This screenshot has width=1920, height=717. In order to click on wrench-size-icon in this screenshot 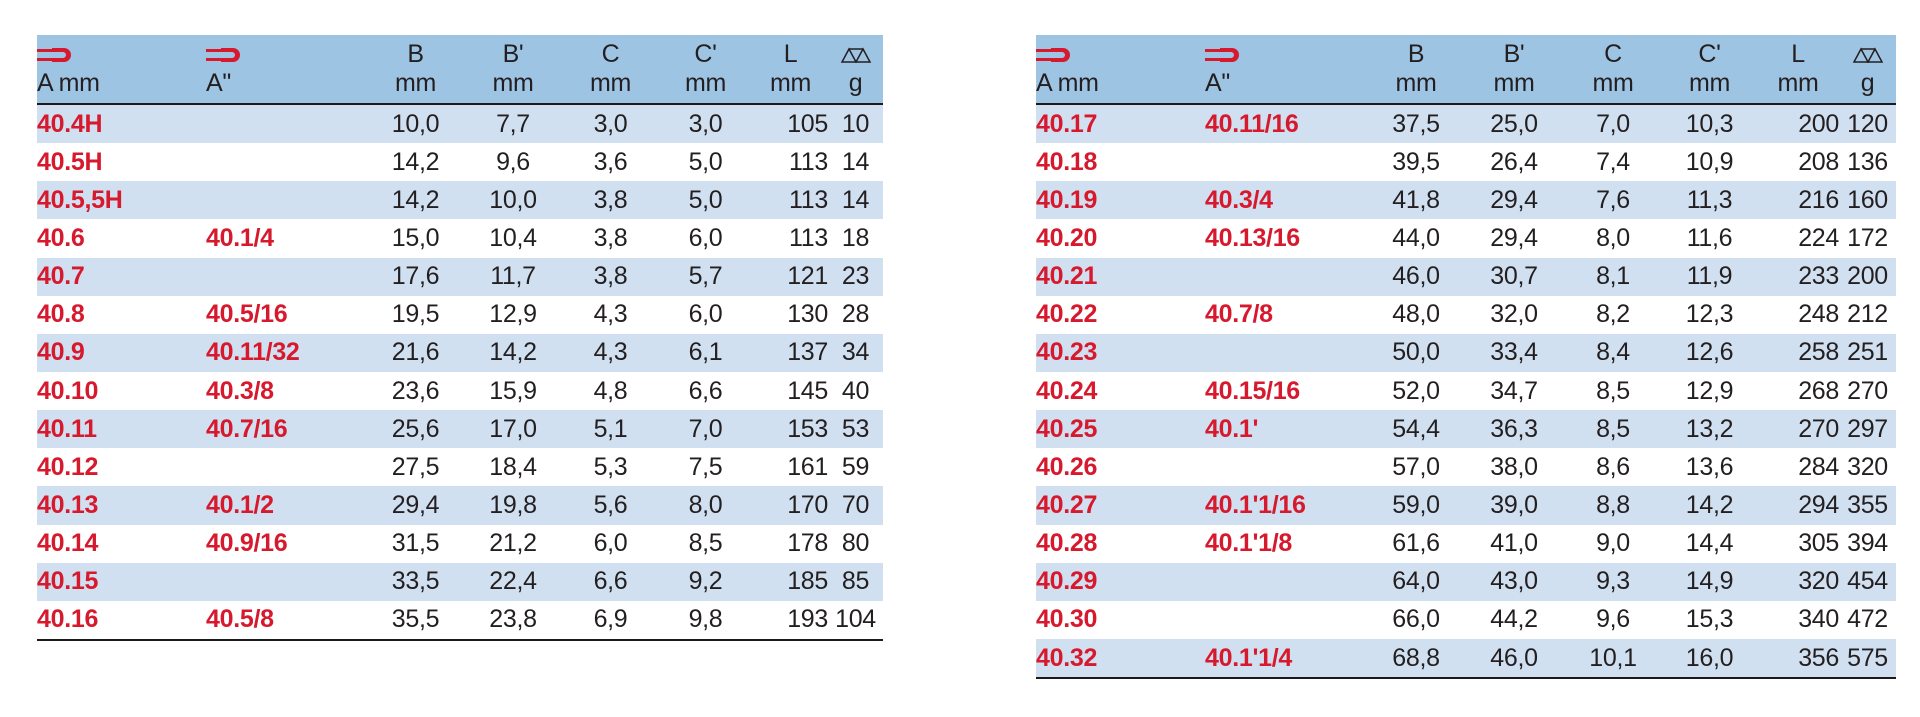, I will do `click(1053, 55)`.